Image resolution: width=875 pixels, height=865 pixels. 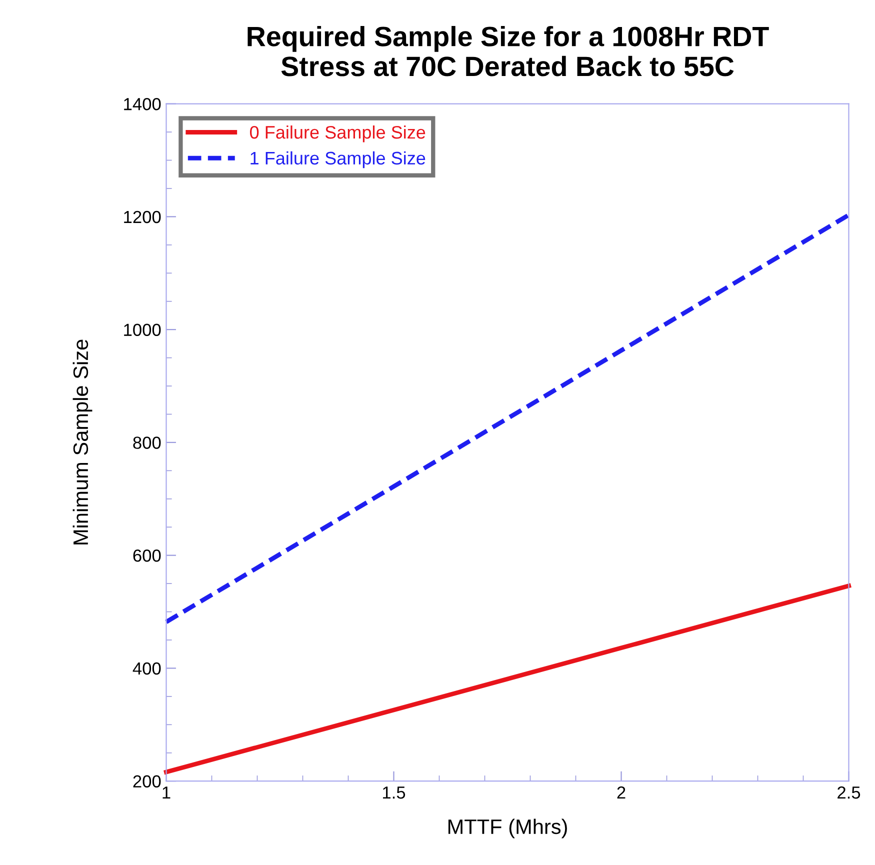 What do you see at coordinates (338, 159) in the screenshot?
I see `legend-label: 1 Failure Sample Size` at bounding box center [338, 159].